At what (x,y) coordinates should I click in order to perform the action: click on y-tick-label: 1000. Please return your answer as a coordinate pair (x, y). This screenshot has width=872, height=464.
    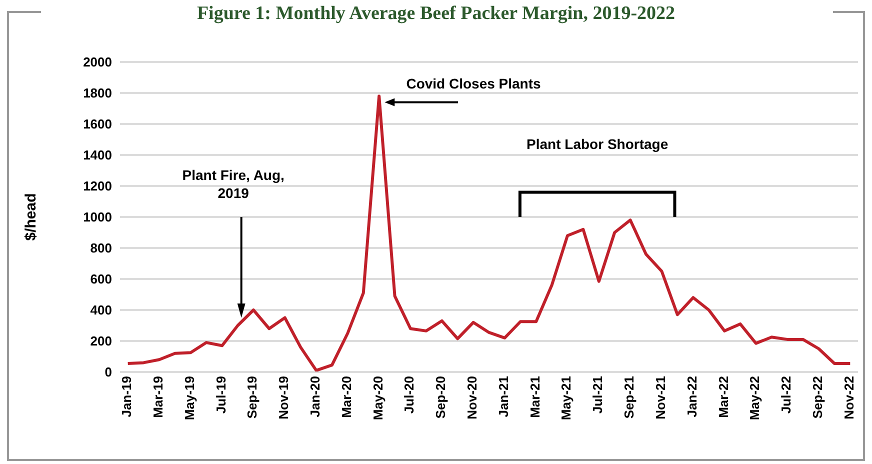
    Looking at the image, I should click on (97, 217).